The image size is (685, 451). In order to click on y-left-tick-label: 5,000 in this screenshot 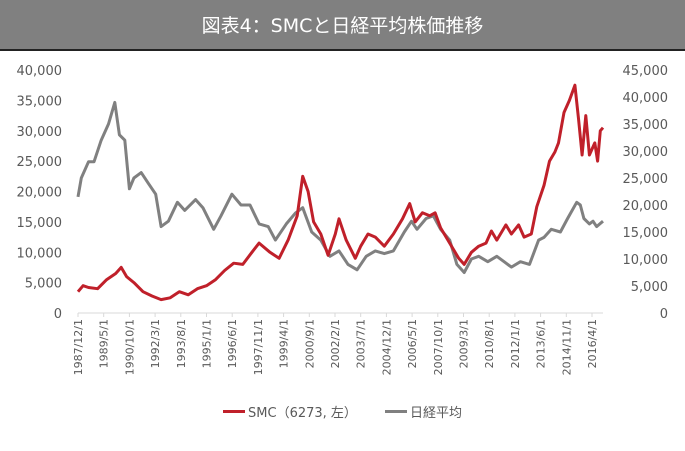, I will do `click(43, 284)`.